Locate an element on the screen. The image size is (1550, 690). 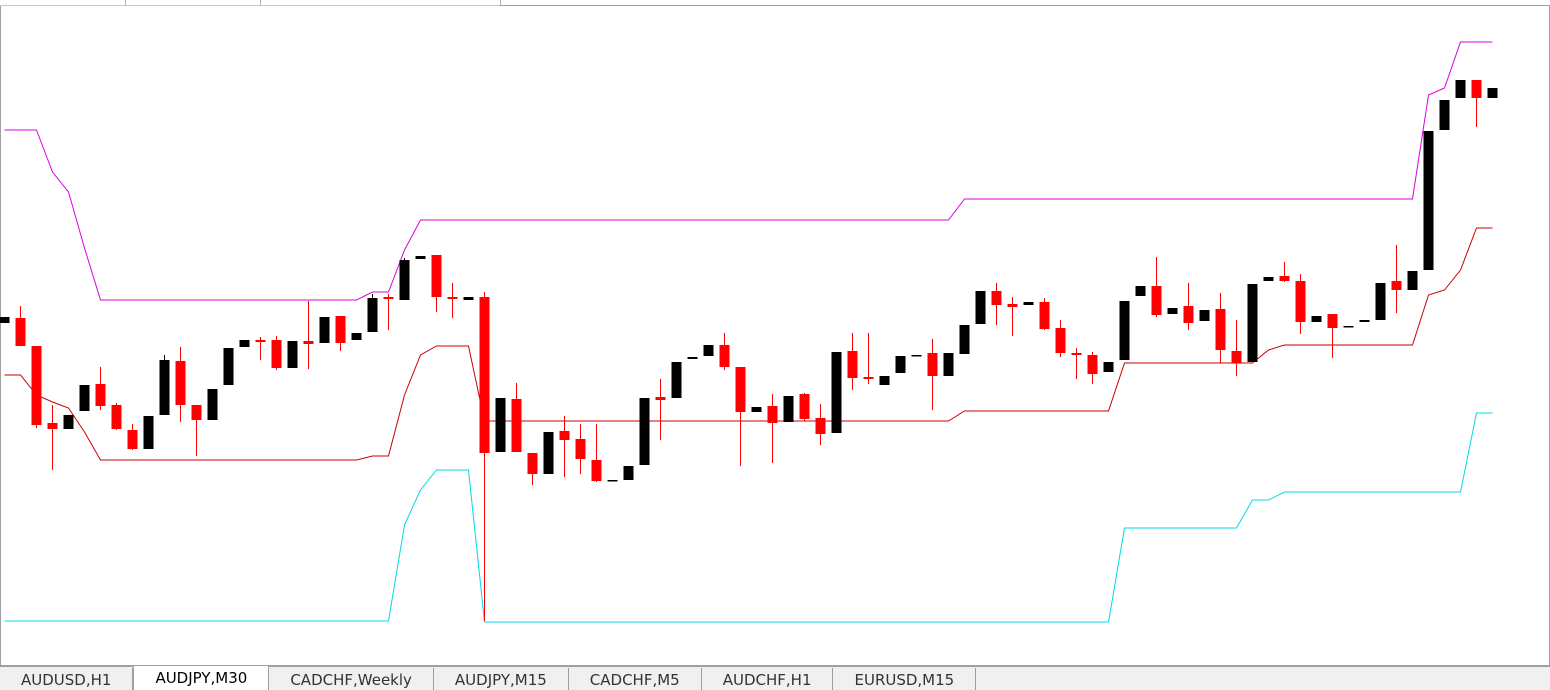
chart-tab: CADCHF,M5 is located at coordinates (635, 679).